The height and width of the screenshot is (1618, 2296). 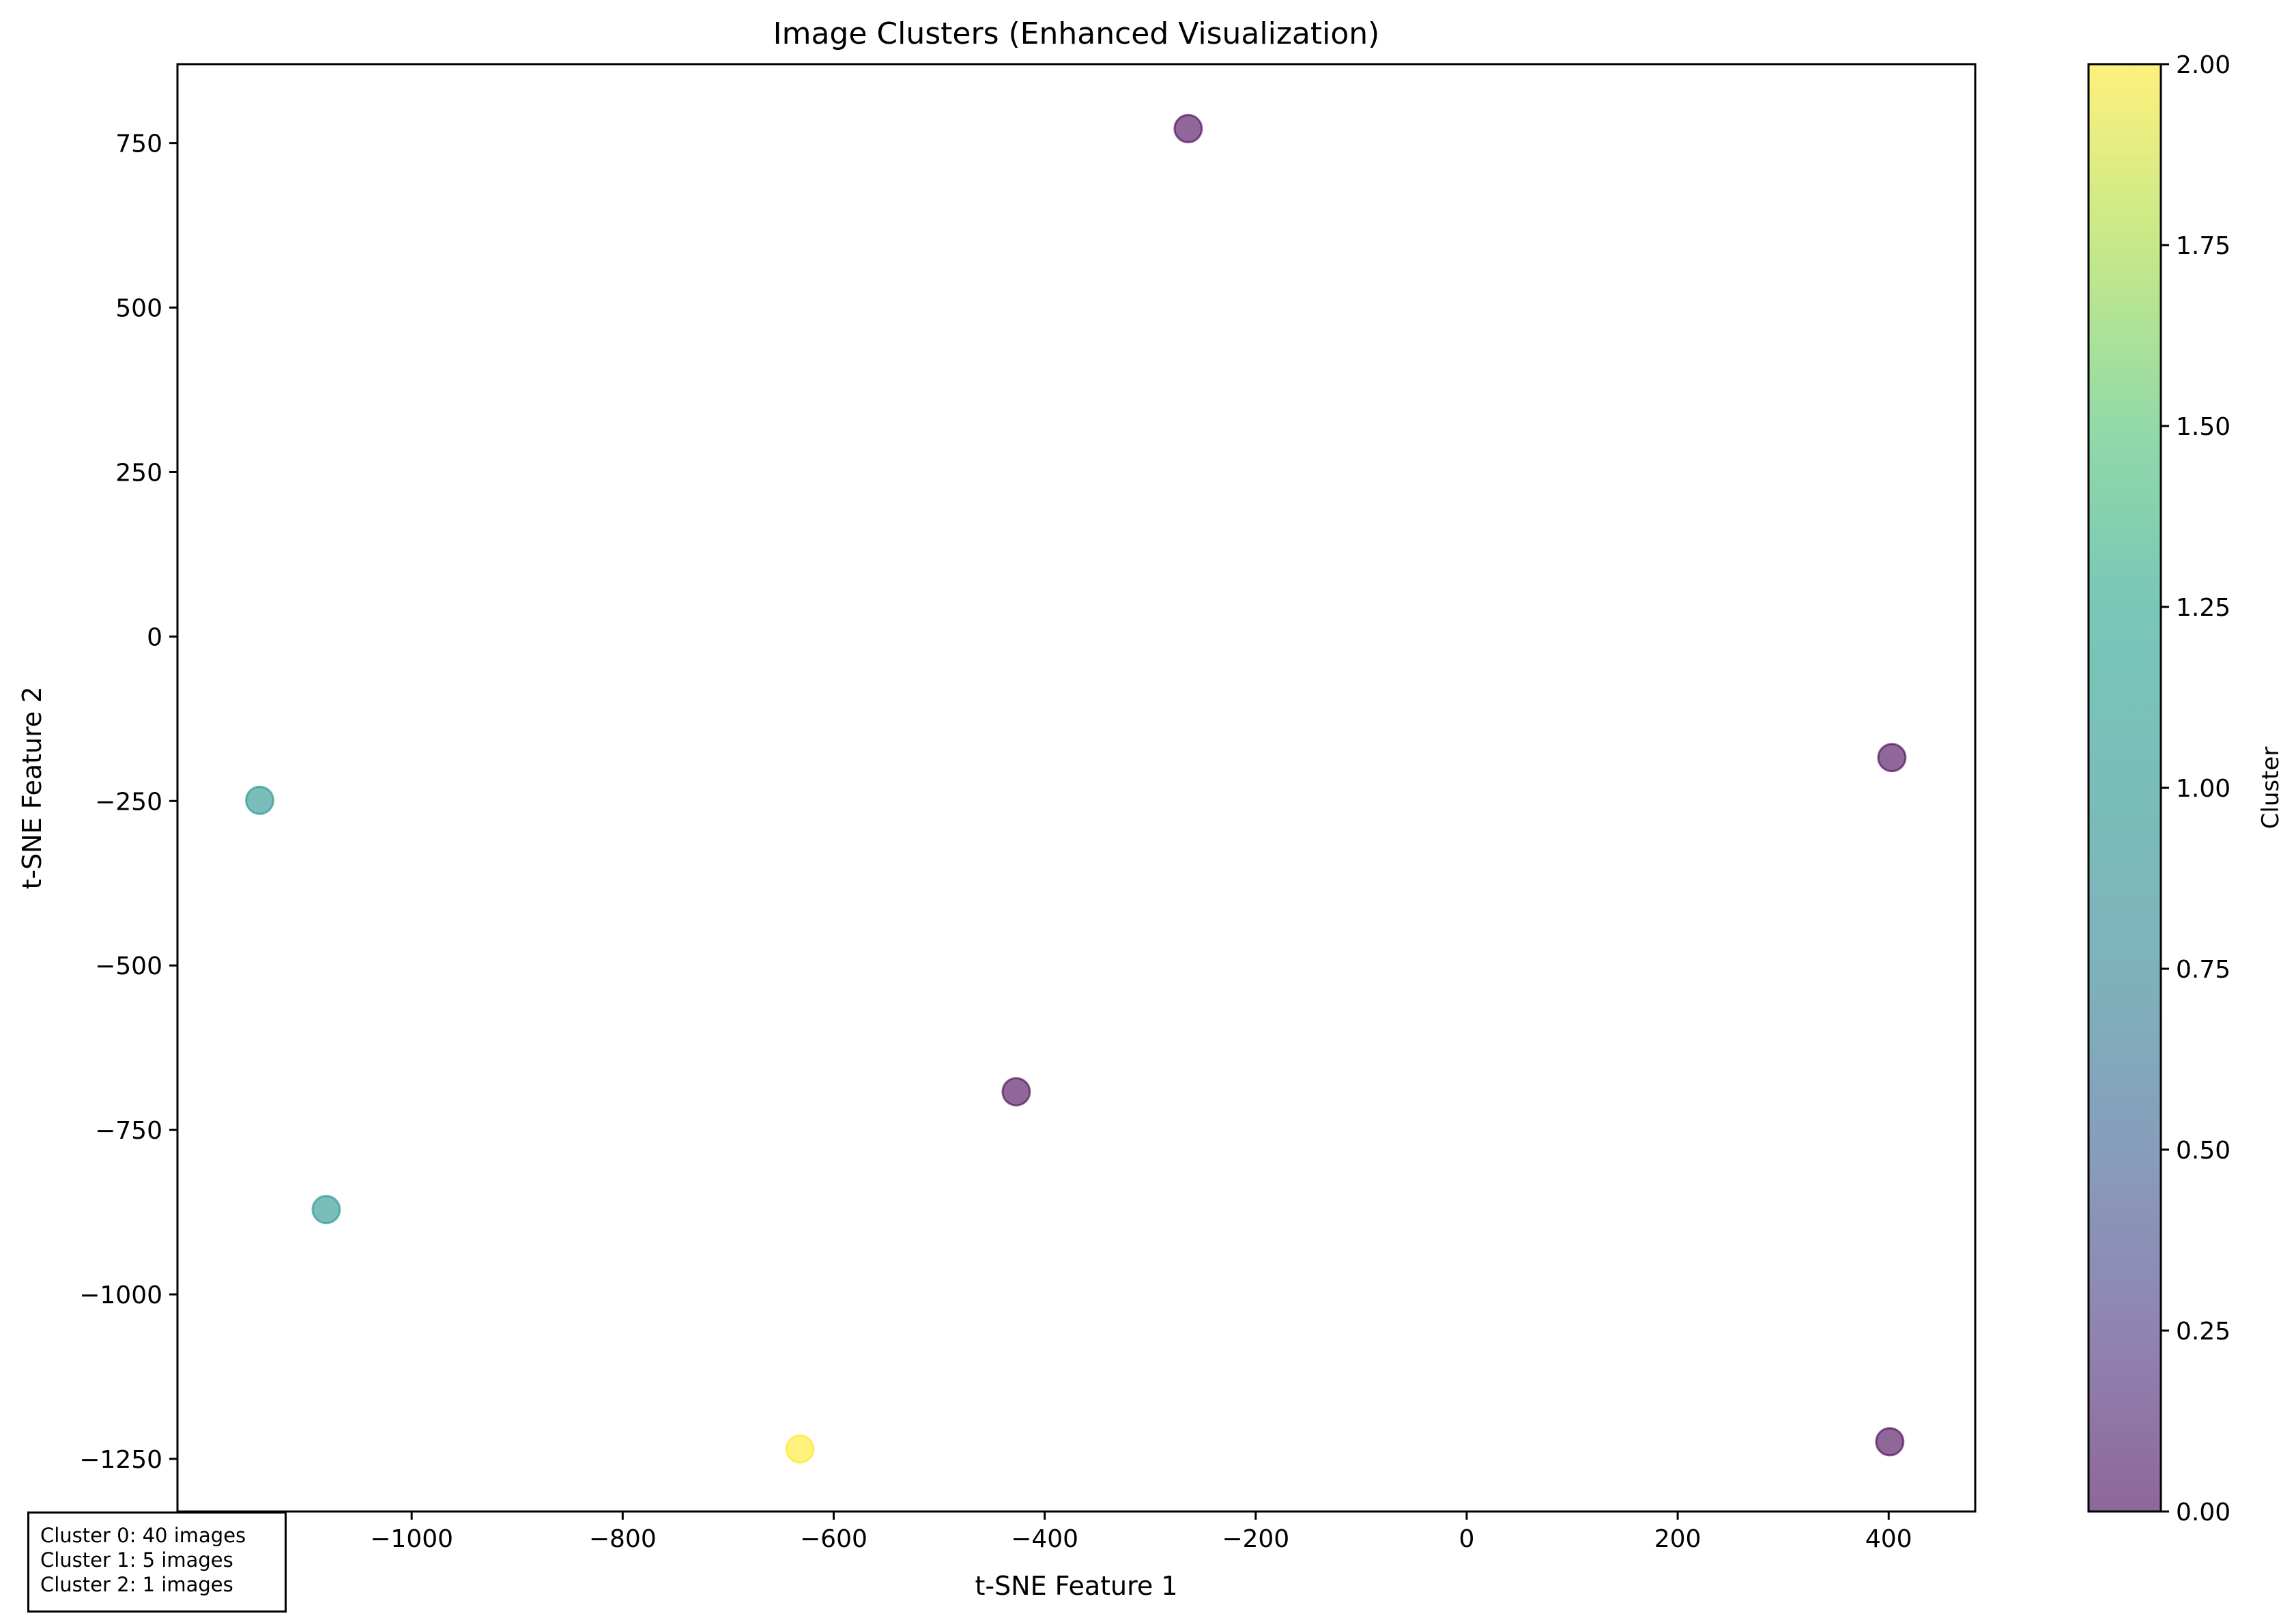 I want to click on x-tick-label: −600, so click(x=834, y=1539).